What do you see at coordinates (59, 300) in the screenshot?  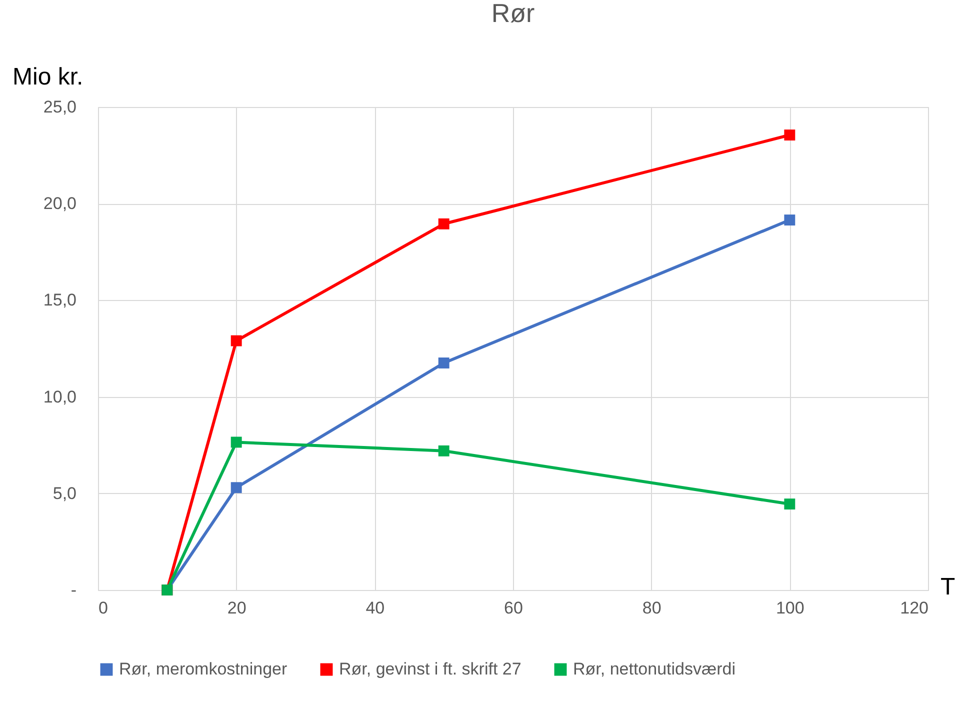 I see `y-tick-label: 15,0` at bounding box center [59, 300].